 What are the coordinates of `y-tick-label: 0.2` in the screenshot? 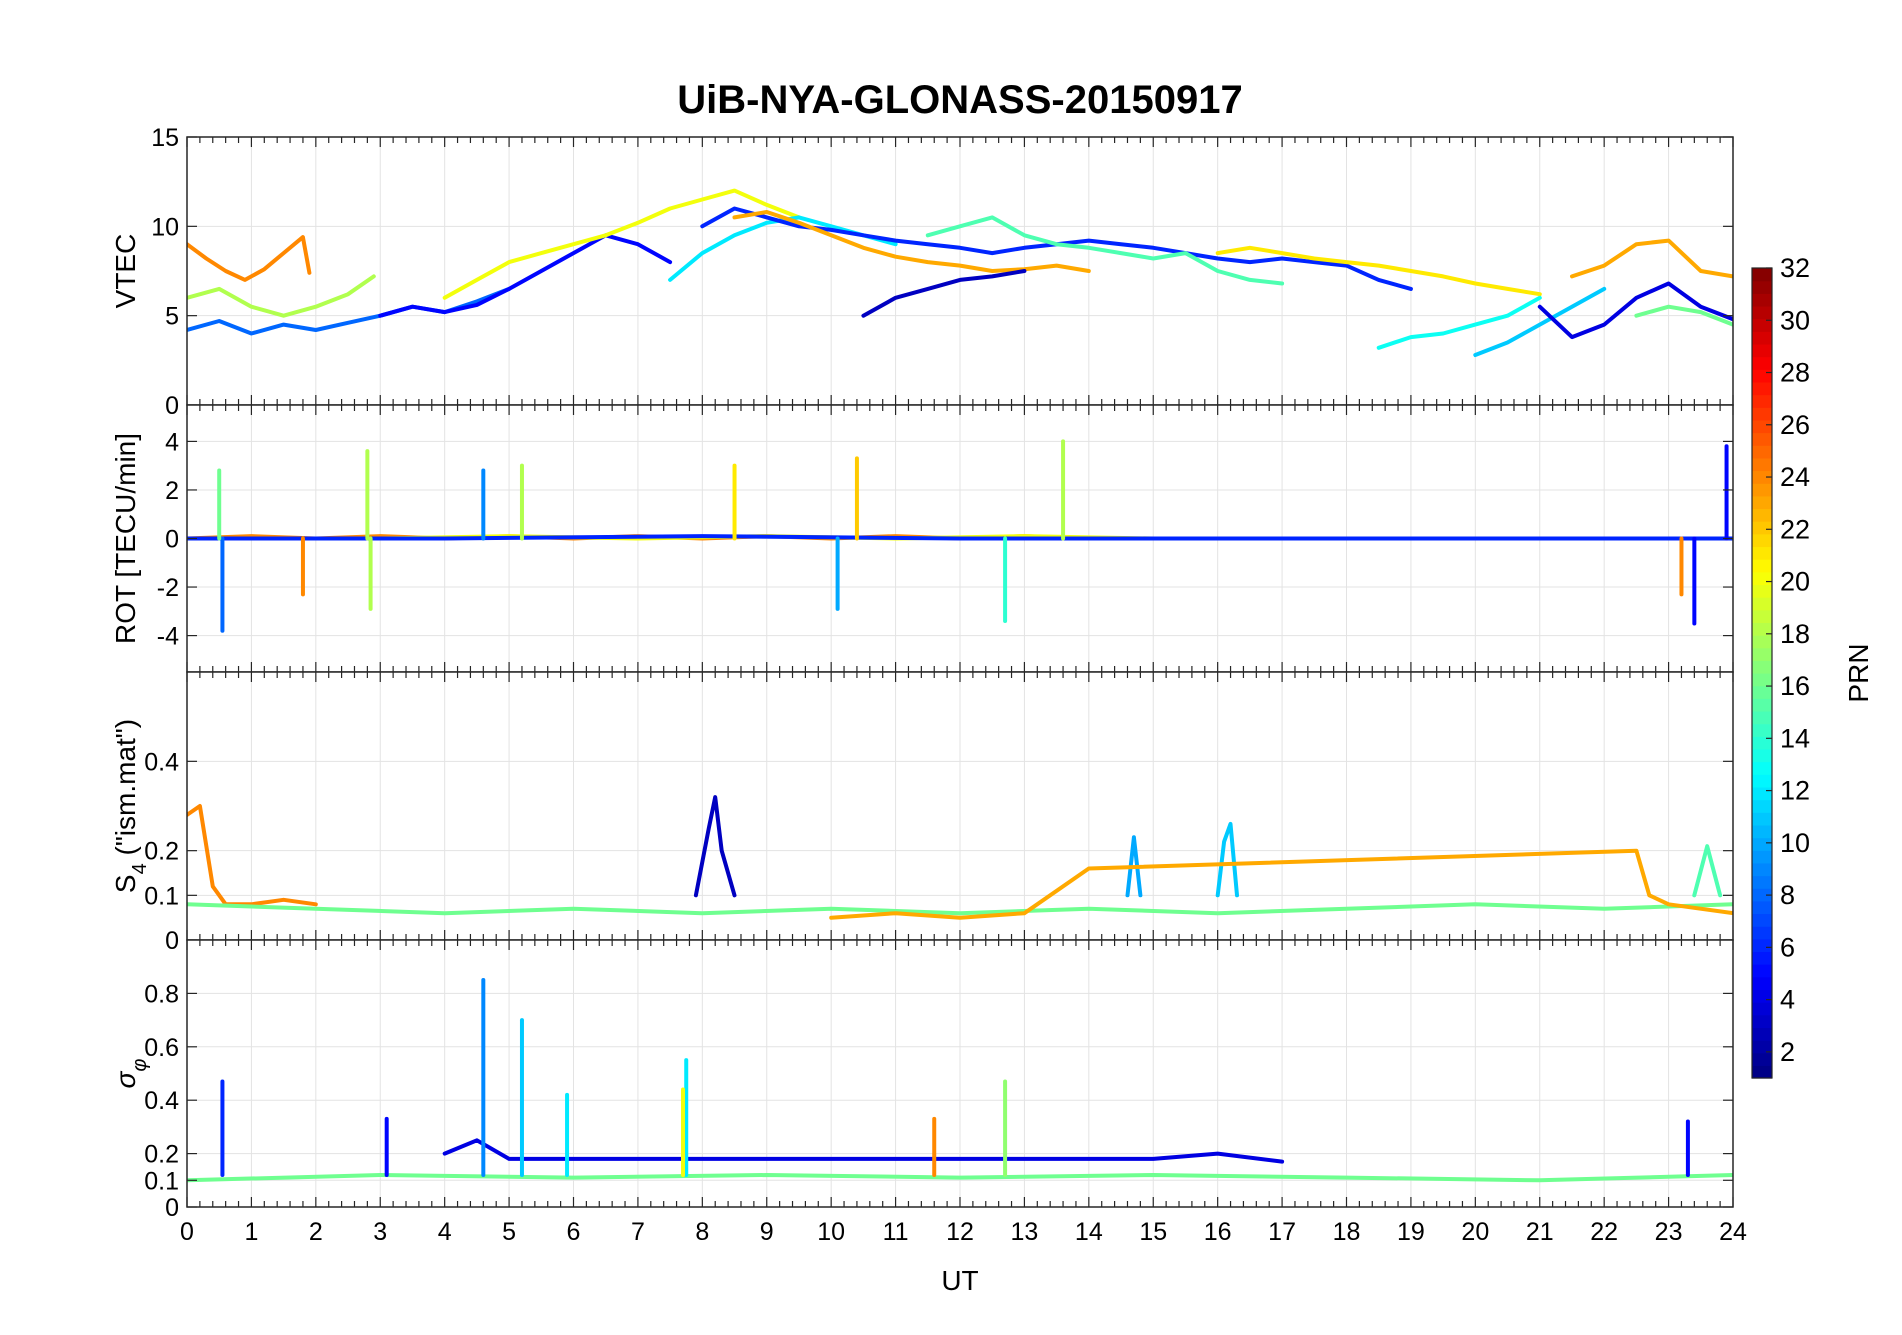 It's located at (161, 852).